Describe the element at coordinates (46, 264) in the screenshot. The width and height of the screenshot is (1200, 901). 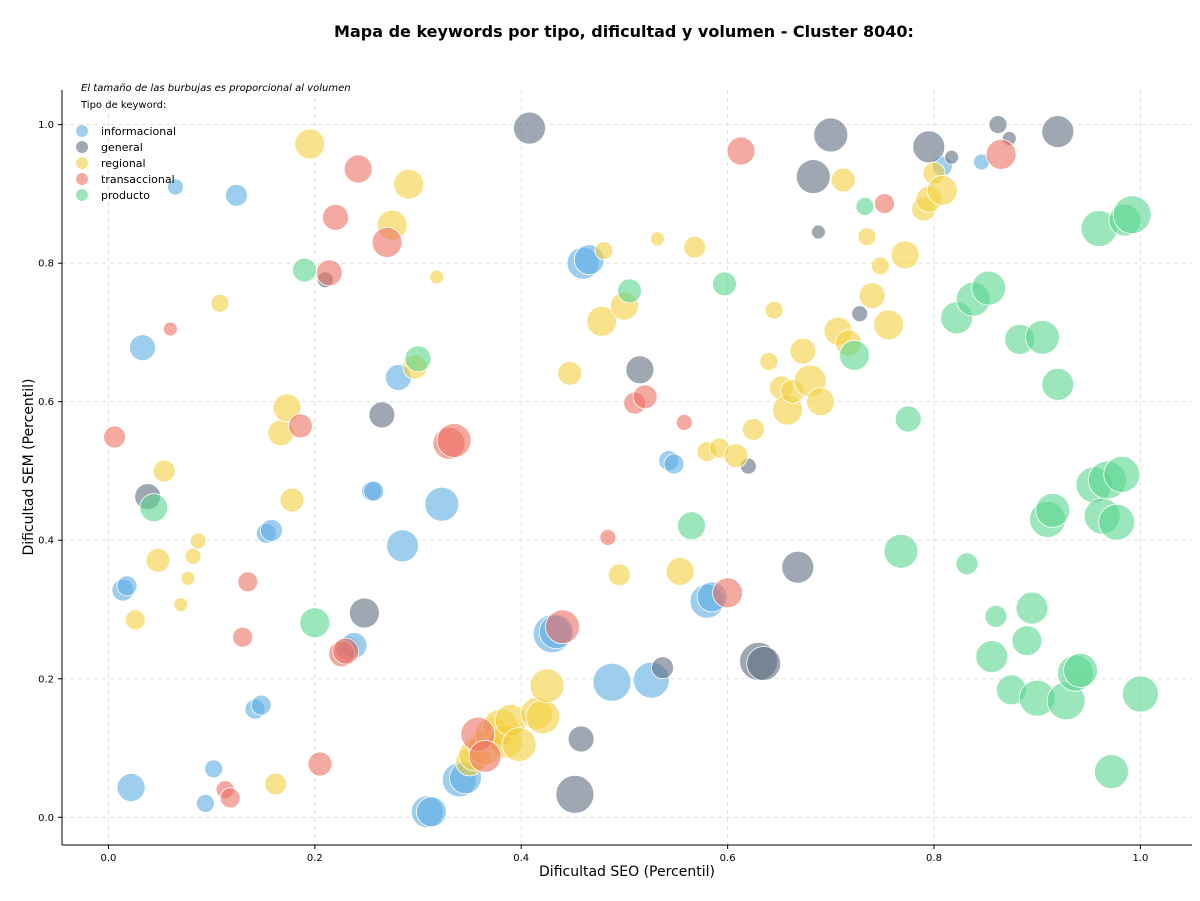
I see `y-tick-label: 0.8` at that location.